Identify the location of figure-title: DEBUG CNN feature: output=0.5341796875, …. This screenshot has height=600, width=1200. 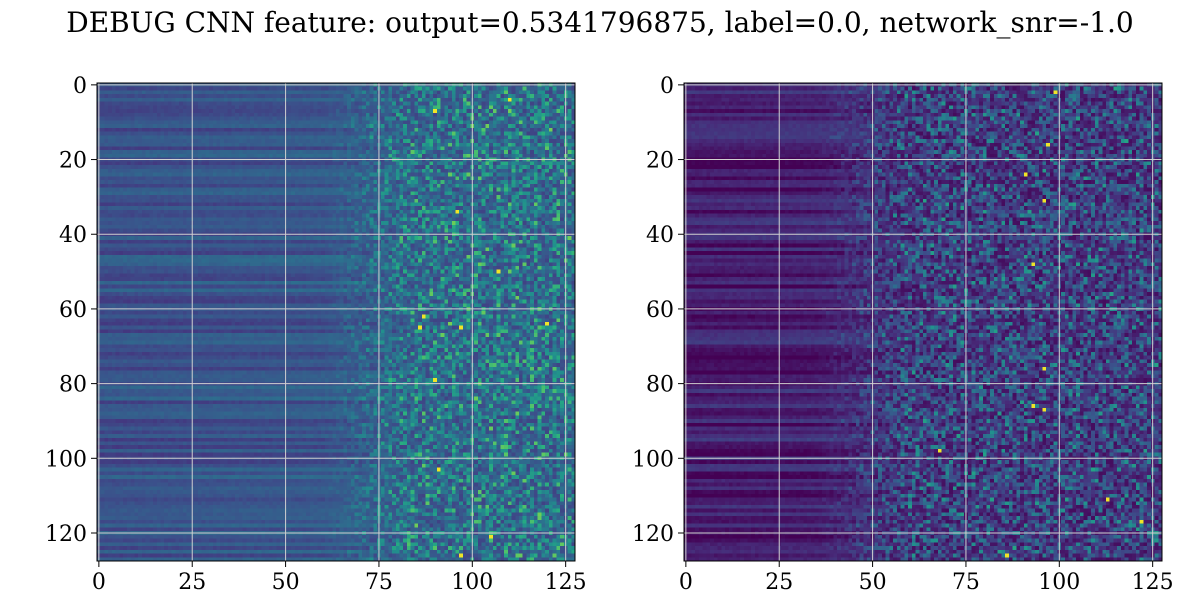
(600, 22).